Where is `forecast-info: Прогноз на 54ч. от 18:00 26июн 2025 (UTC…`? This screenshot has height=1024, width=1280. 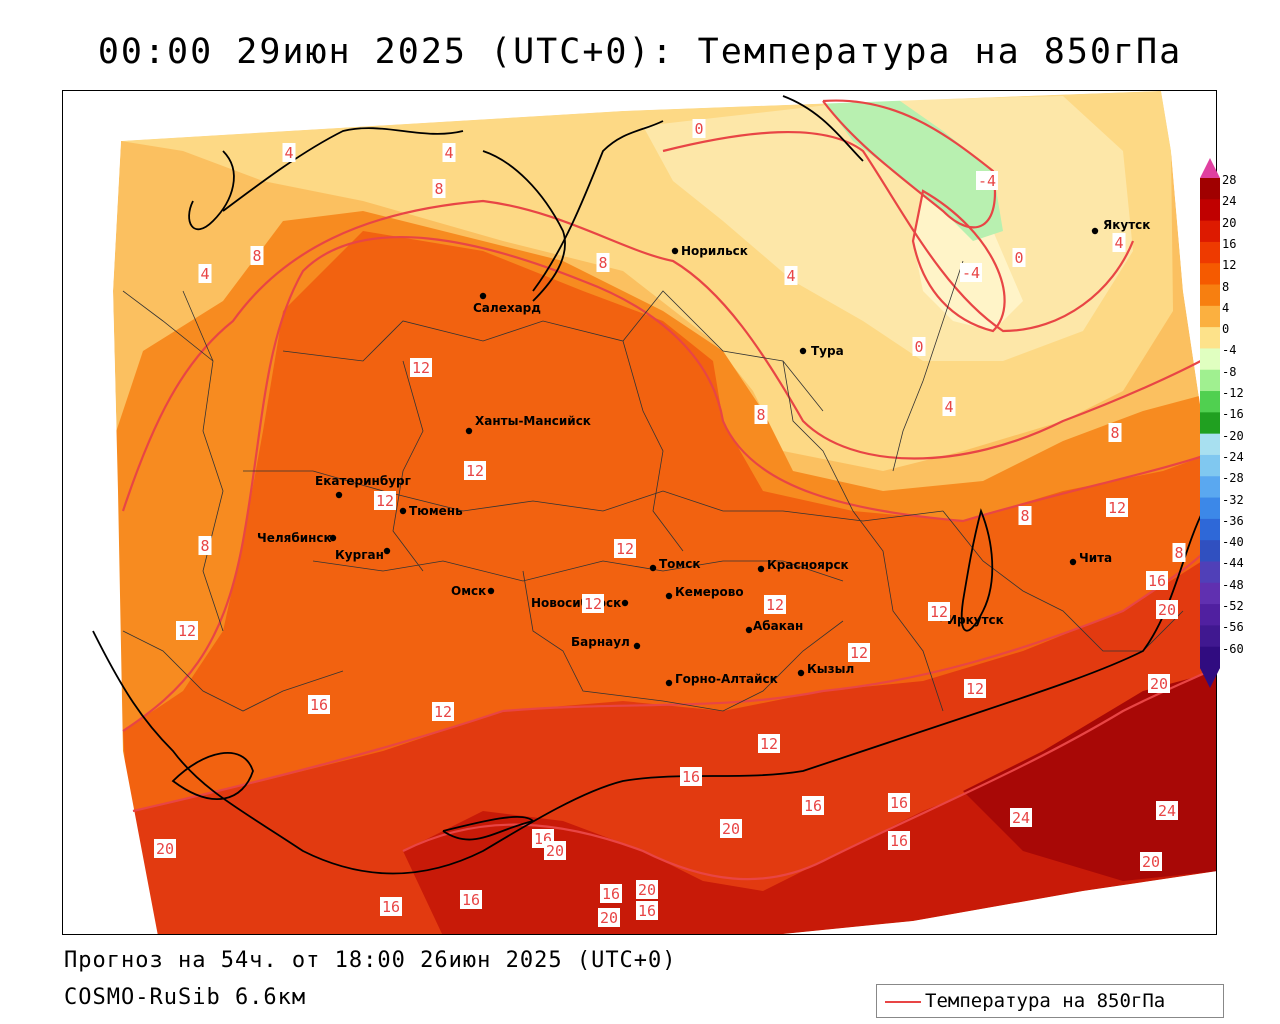 forecast-info: Прогноз на 54ч. от 18:00 26июн 2025 (UTC… is located at coordinates (370, 960).